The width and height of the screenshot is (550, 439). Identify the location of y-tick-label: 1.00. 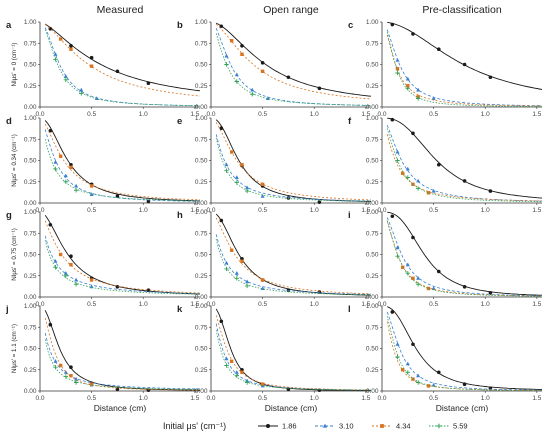
(201, 306).